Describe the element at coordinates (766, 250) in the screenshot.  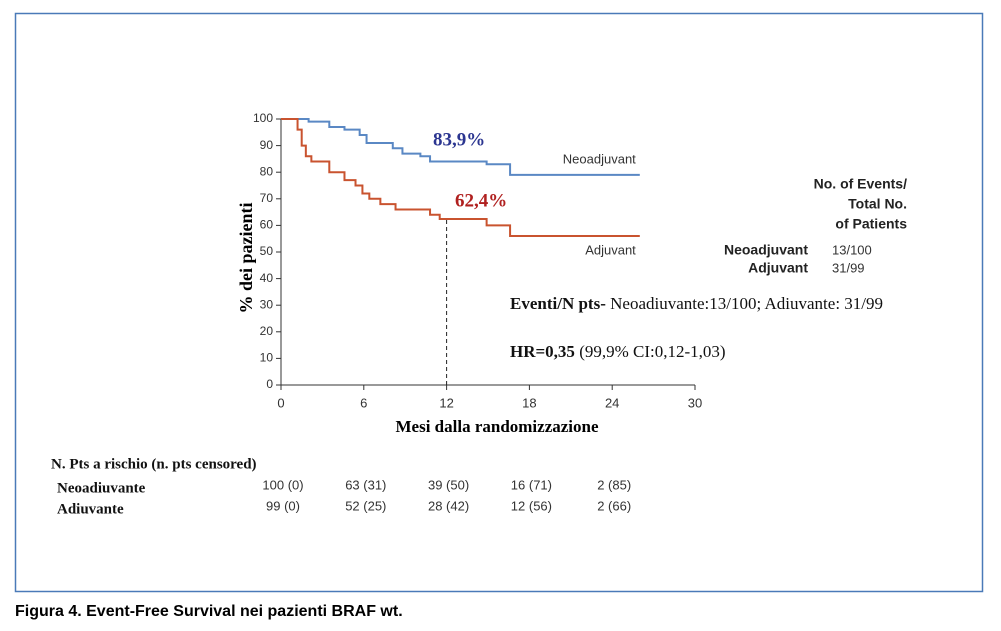
I see `events-row-name: Neoadjuvant` at that location.